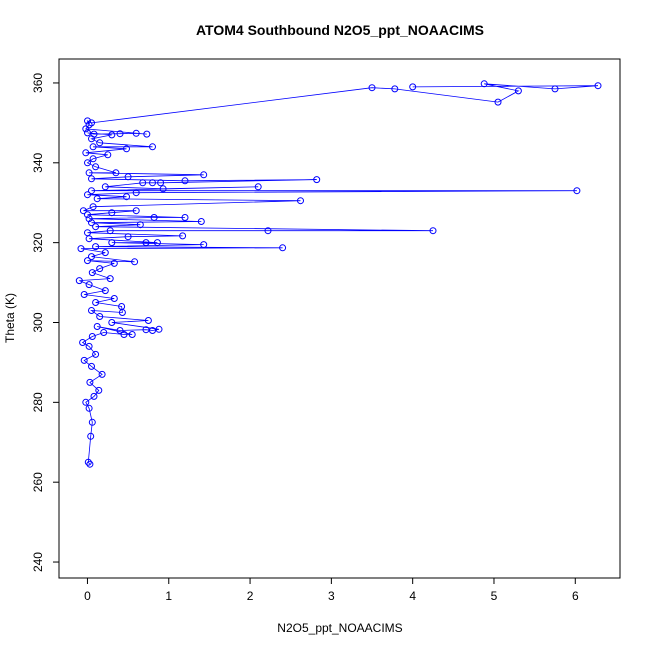  I want to click on x-tick-label: 2, so click(250, 596).